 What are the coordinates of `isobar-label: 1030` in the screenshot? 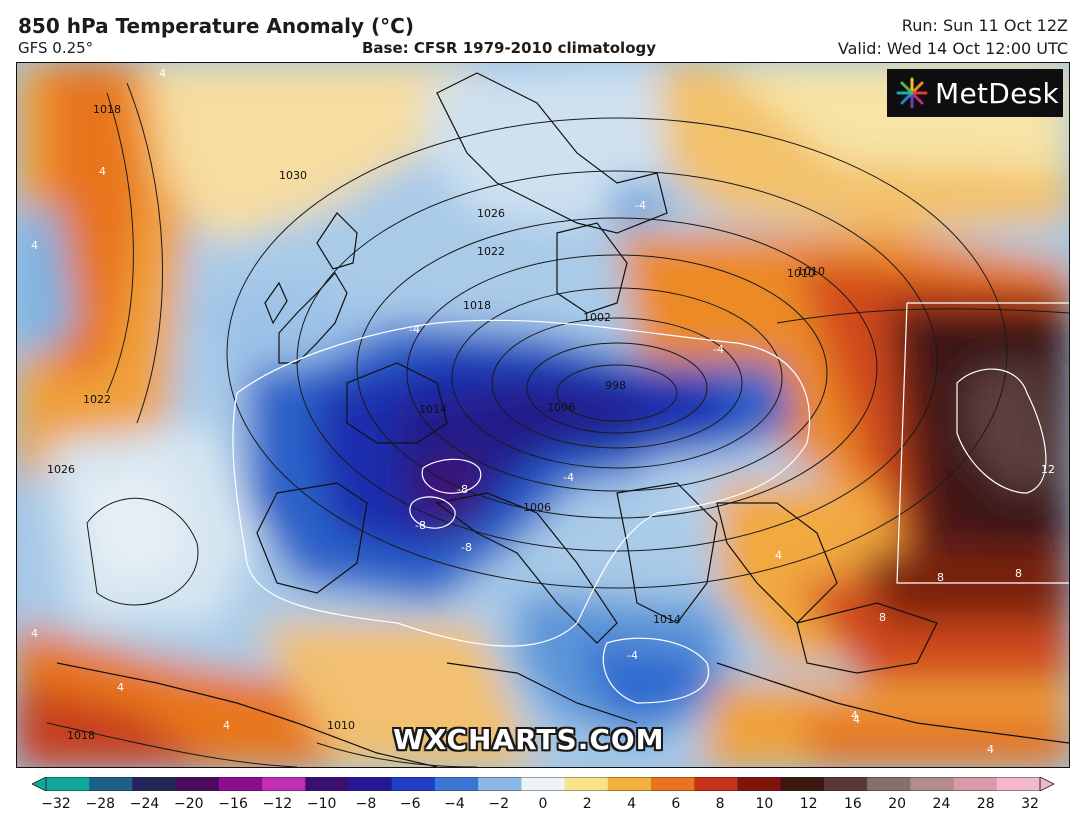 It's located at (293, 175).